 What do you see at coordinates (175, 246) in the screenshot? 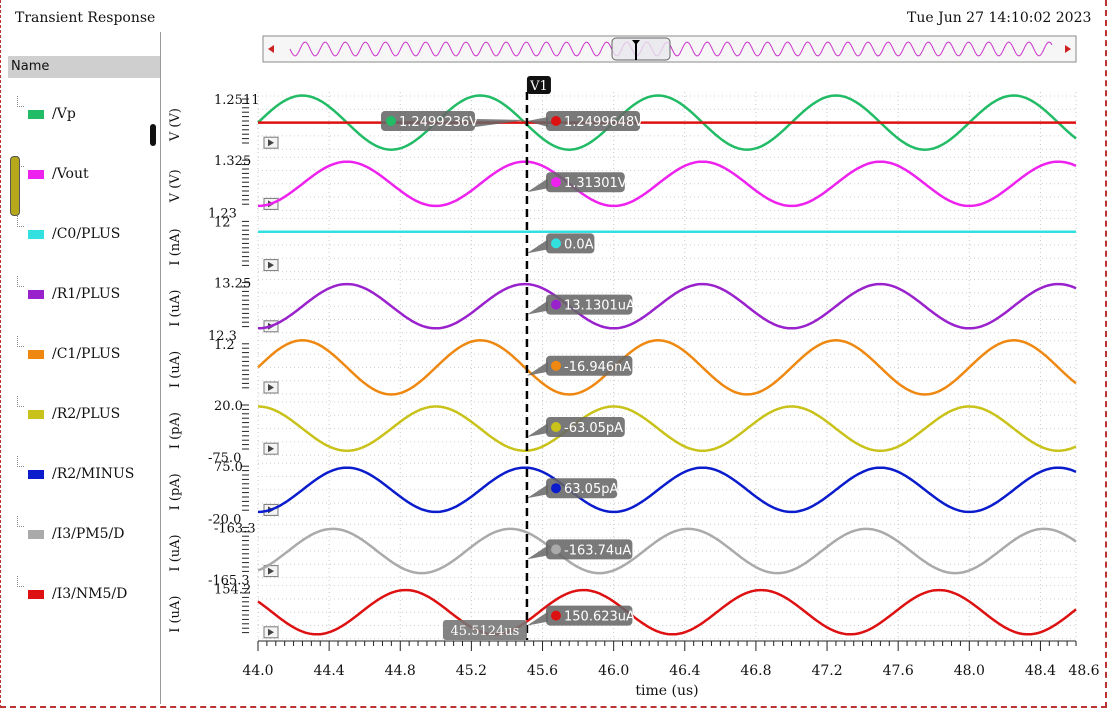
I see `y-axis-label: I (nA)` at bounding box center [175, 246].